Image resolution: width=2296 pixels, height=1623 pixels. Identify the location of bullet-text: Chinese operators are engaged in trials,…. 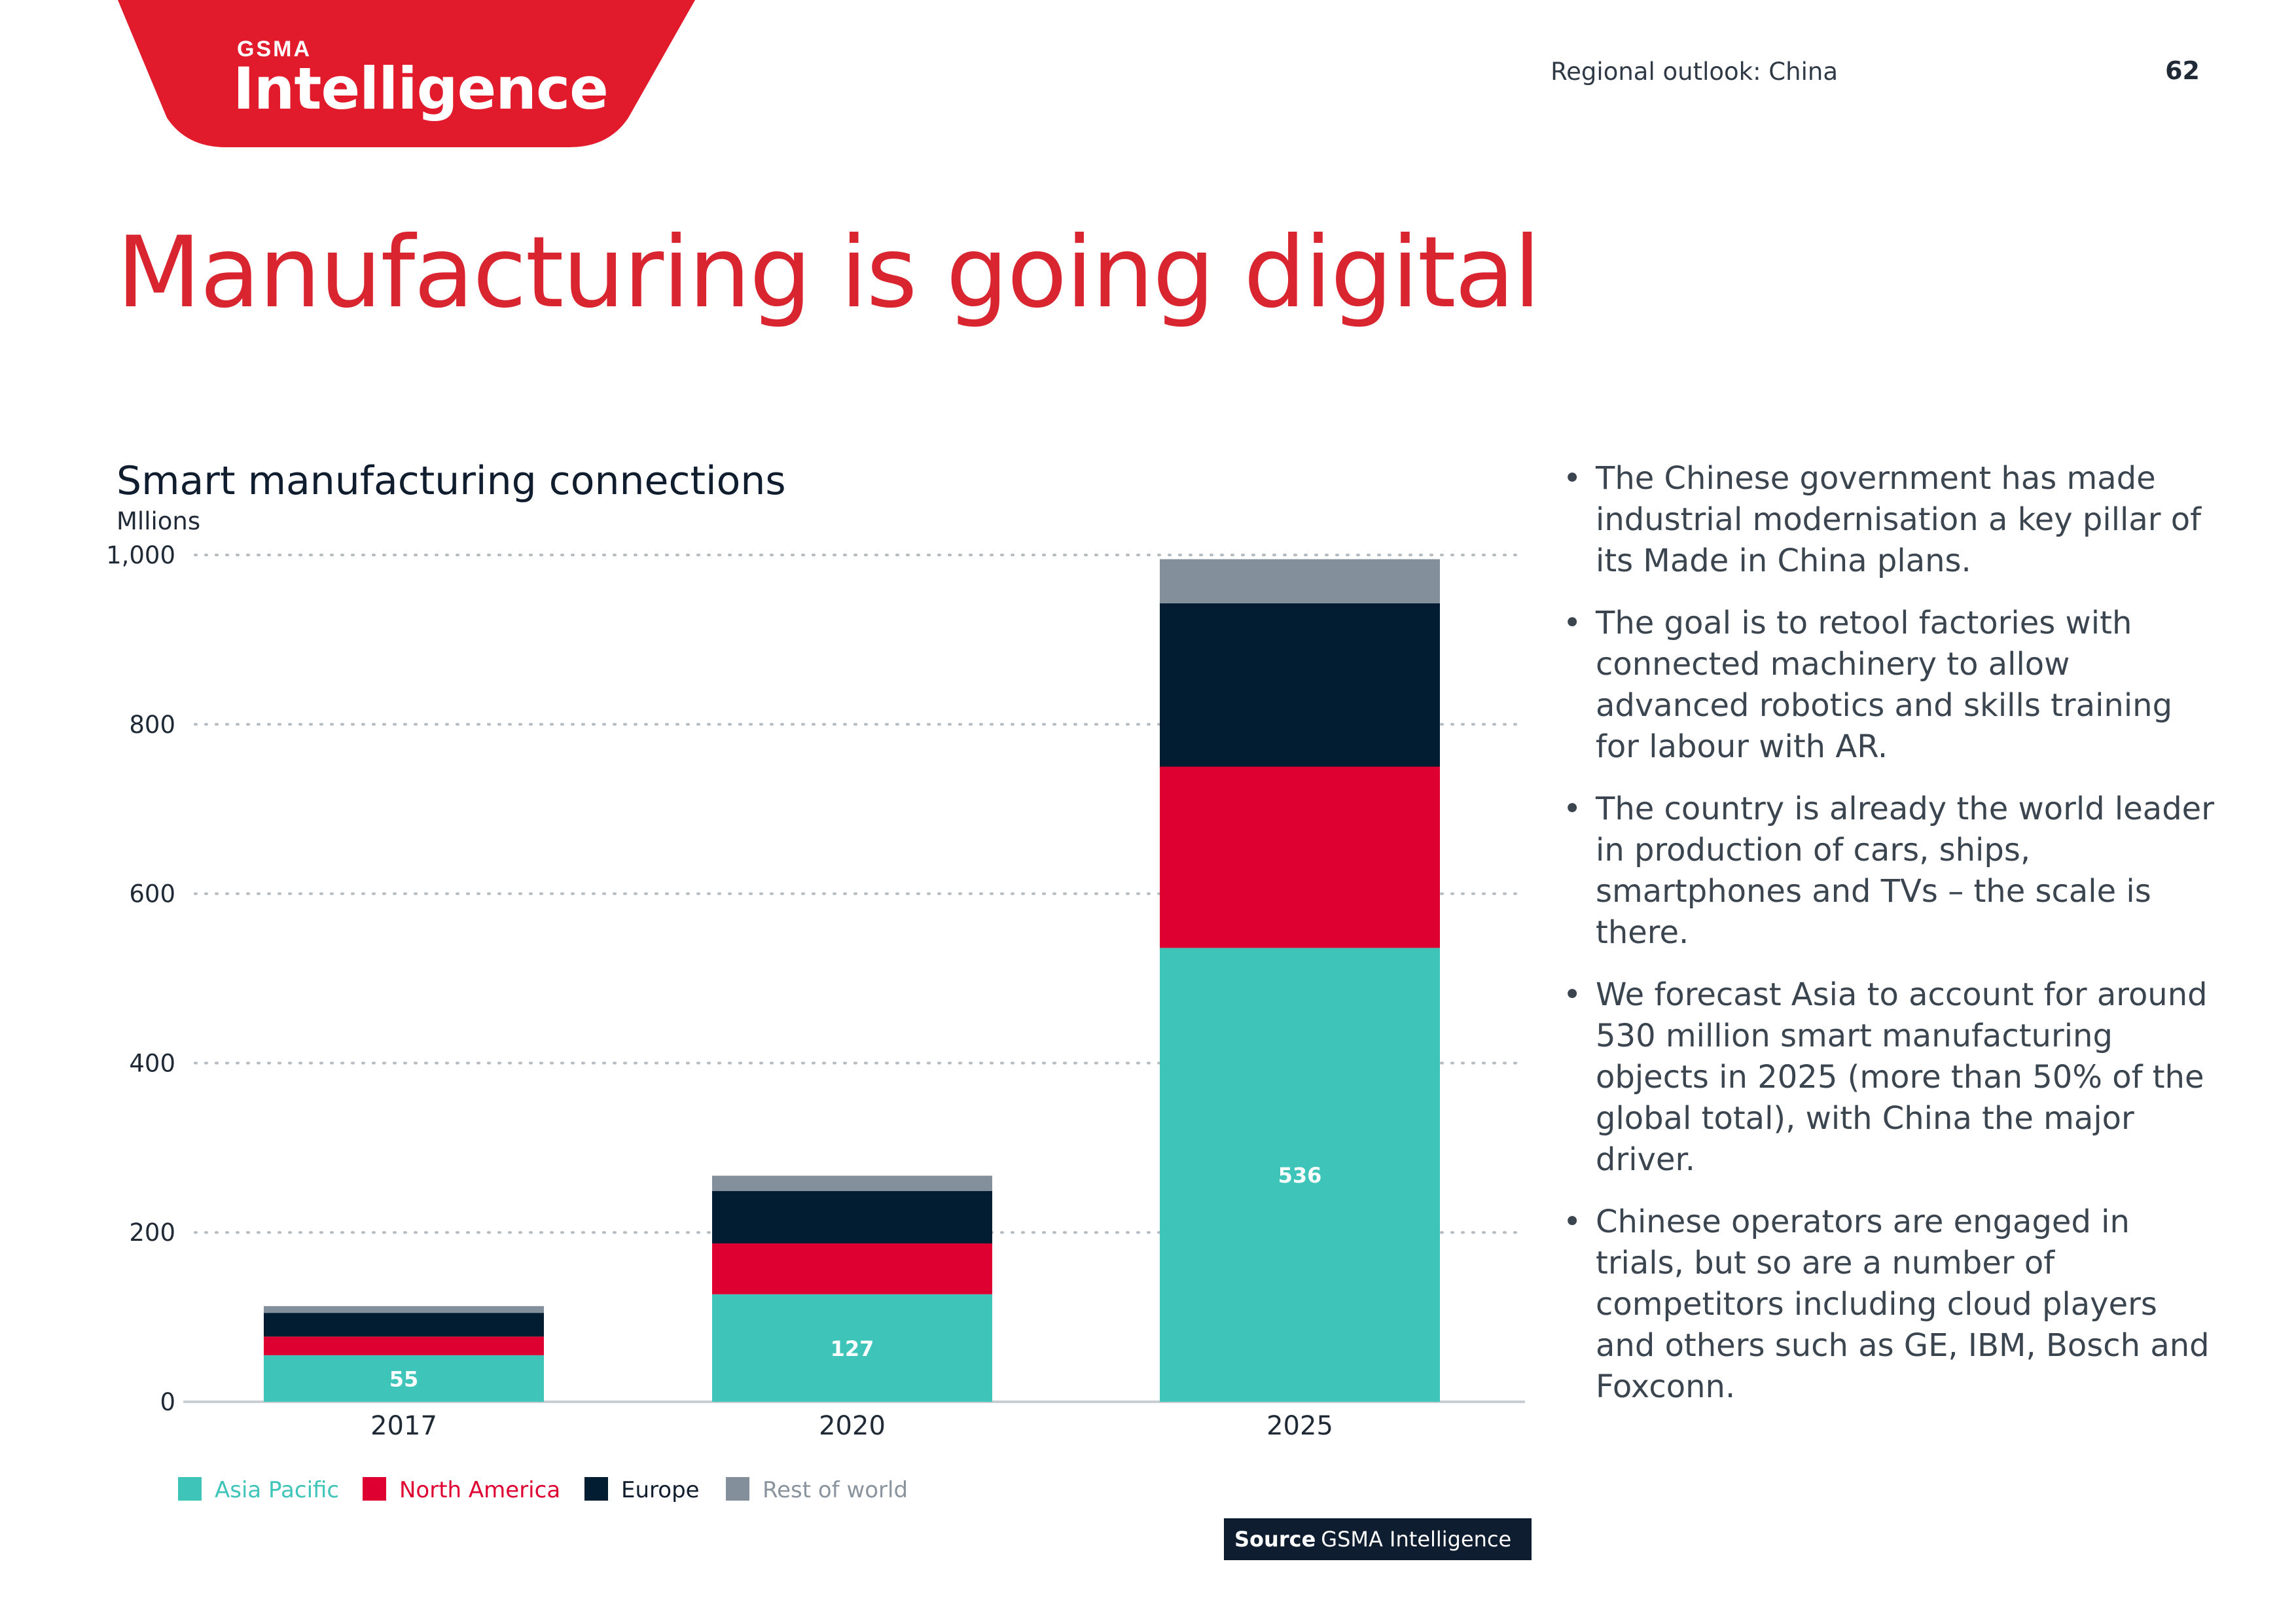
(1903, 1305).